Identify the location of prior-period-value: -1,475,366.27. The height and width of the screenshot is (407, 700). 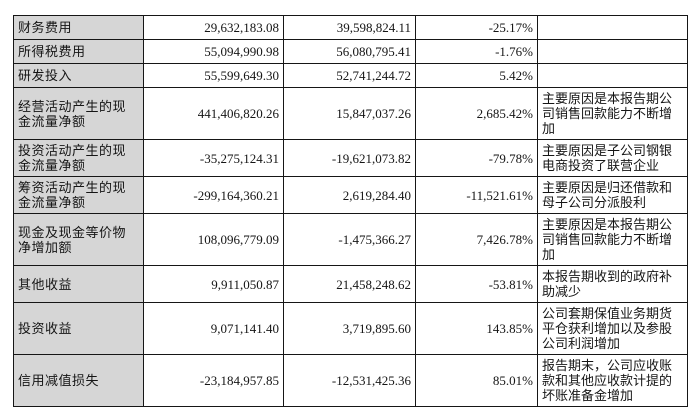
(349, 239).